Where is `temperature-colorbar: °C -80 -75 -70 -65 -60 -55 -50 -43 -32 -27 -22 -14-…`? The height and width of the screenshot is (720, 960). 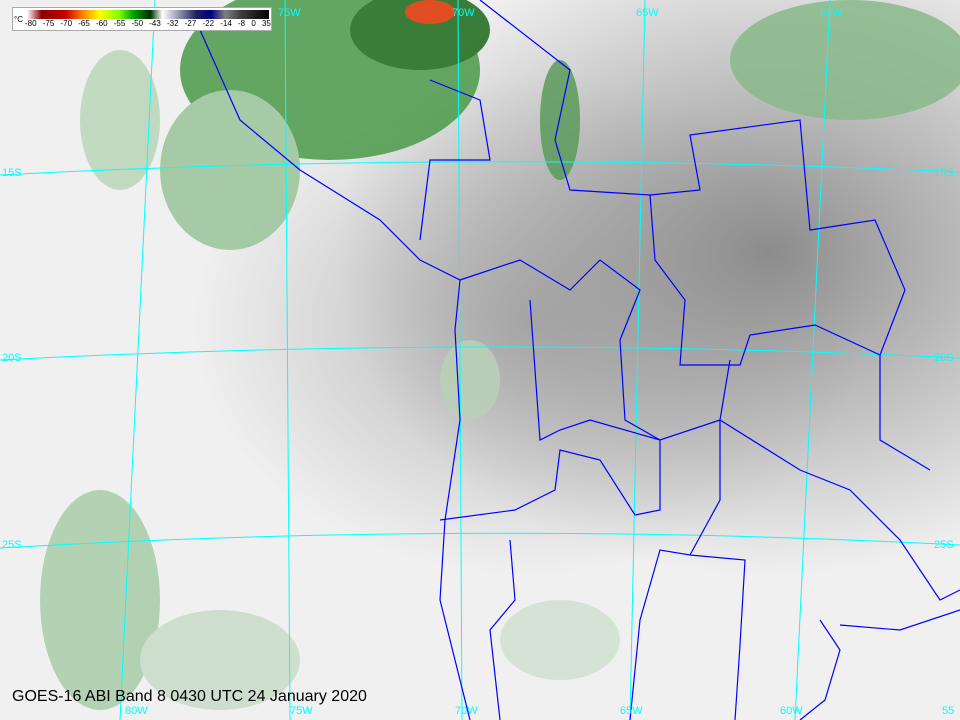
temperature-colorbar: °C -80 -75 -70 -65 -60 -55 -50 -43 -32 -27 -22 -14-… is located at coordinates (142, 19).